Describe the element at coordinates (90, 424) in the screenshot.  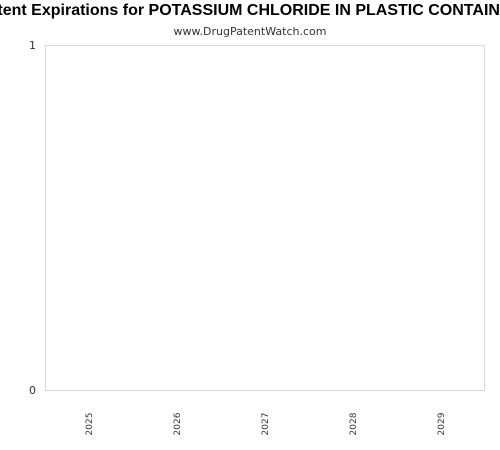
I see `x-tick-label-2025: 2025` at that location.